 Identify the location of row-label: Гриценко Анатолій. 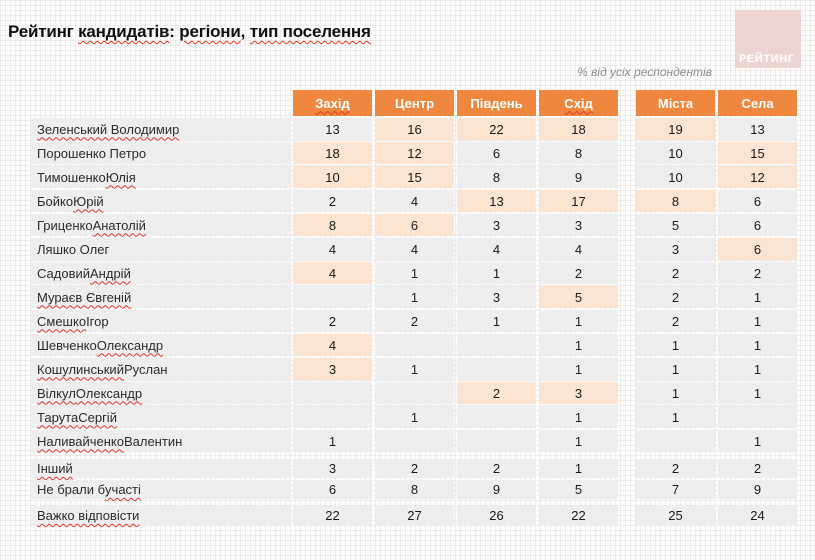
(160, 225).